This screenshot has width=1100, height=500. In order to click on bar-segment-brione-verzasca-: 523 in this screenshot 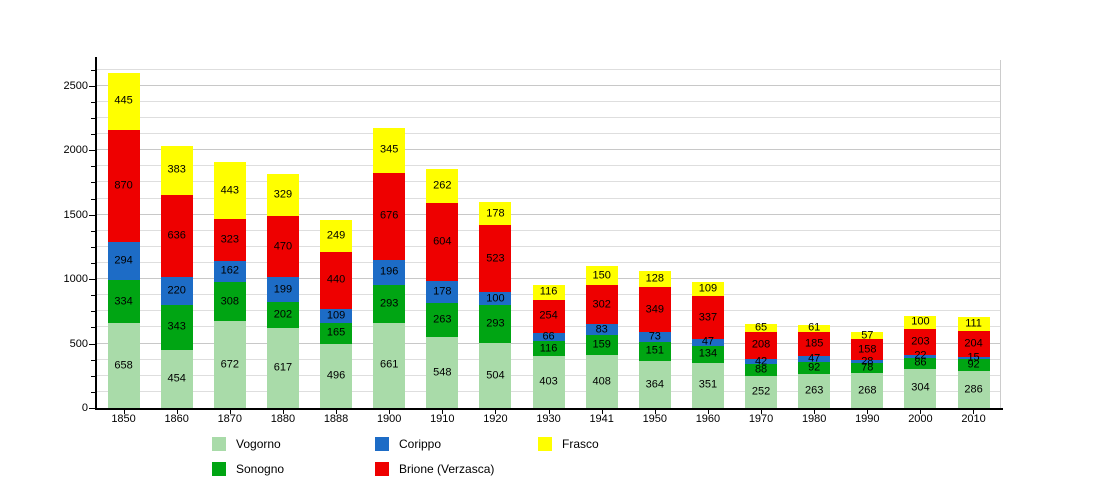, I will do `click(495, 259)`.